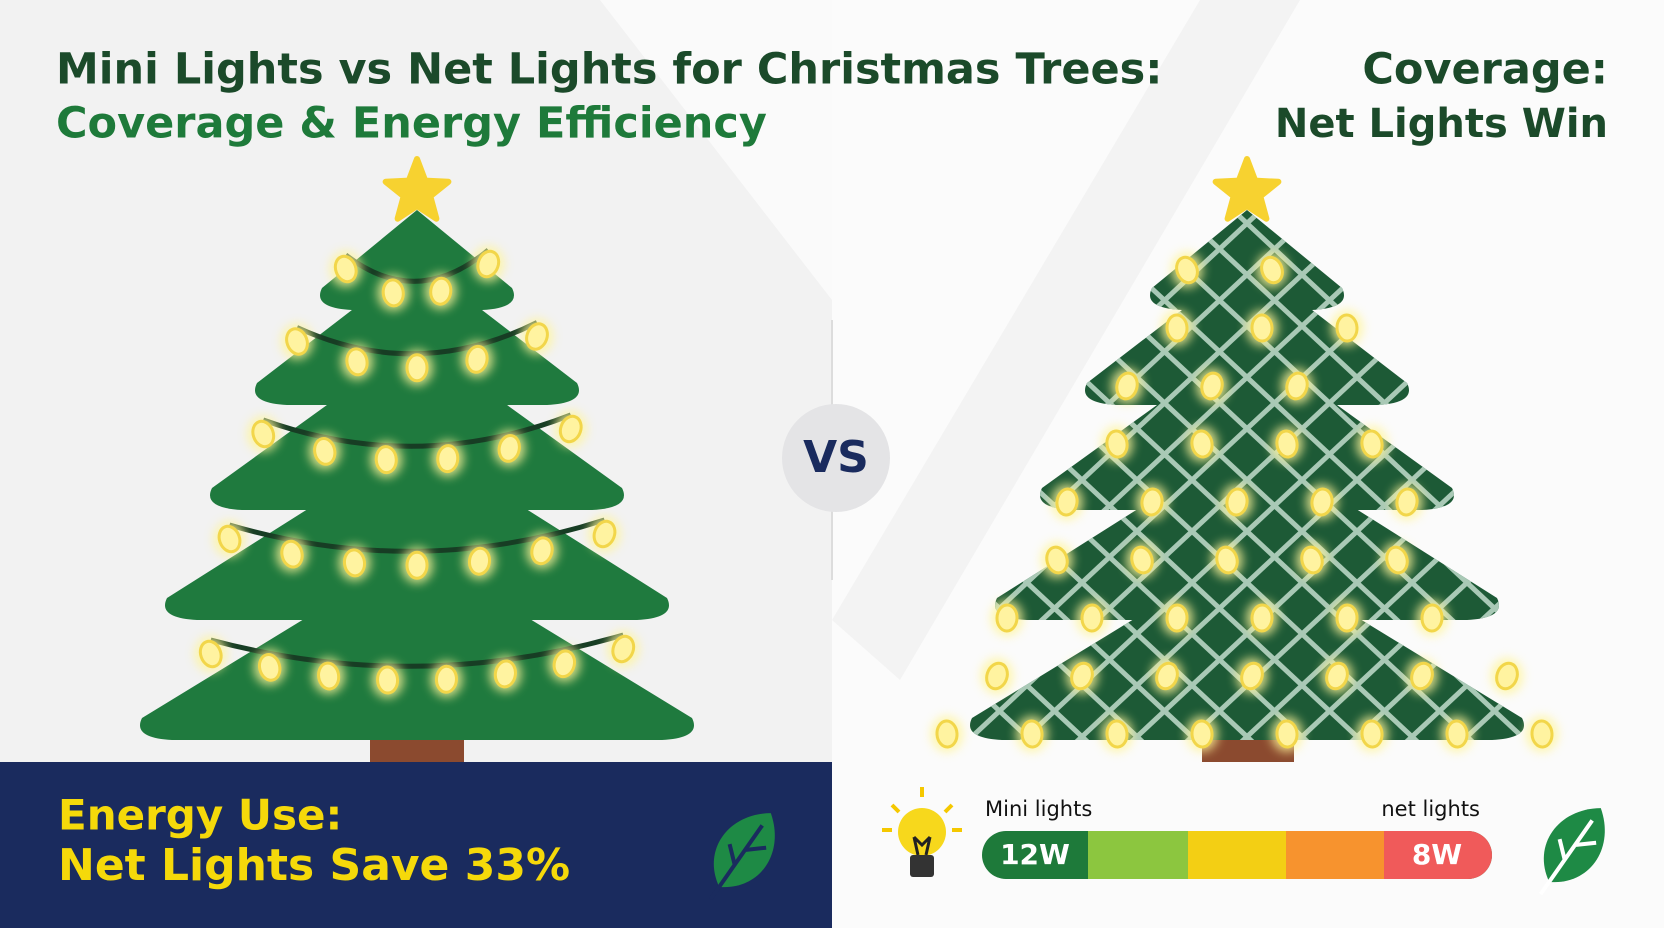 Image resolution: width=1664 pixels, height=928 pixels. I want to click on meter-right-value: 8W, so click(1437, 854).